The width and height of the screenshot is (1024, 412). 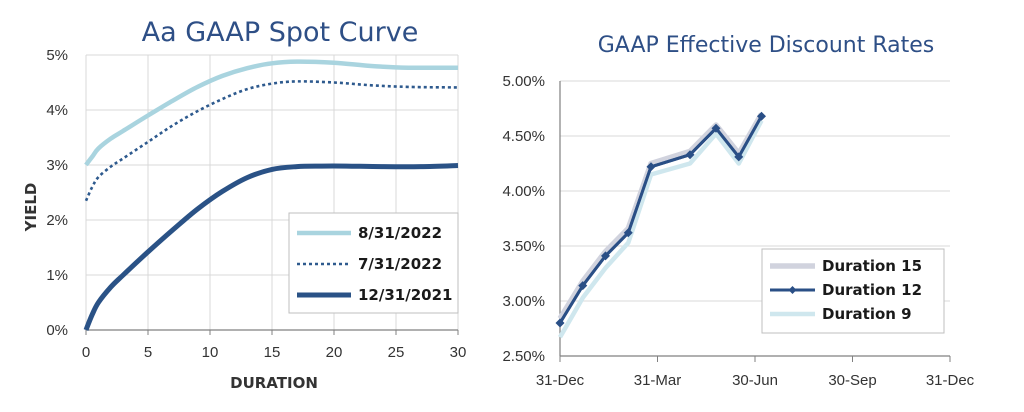 I want to click on x-tick-label: 31-Mar, so click(x=658, y=380).